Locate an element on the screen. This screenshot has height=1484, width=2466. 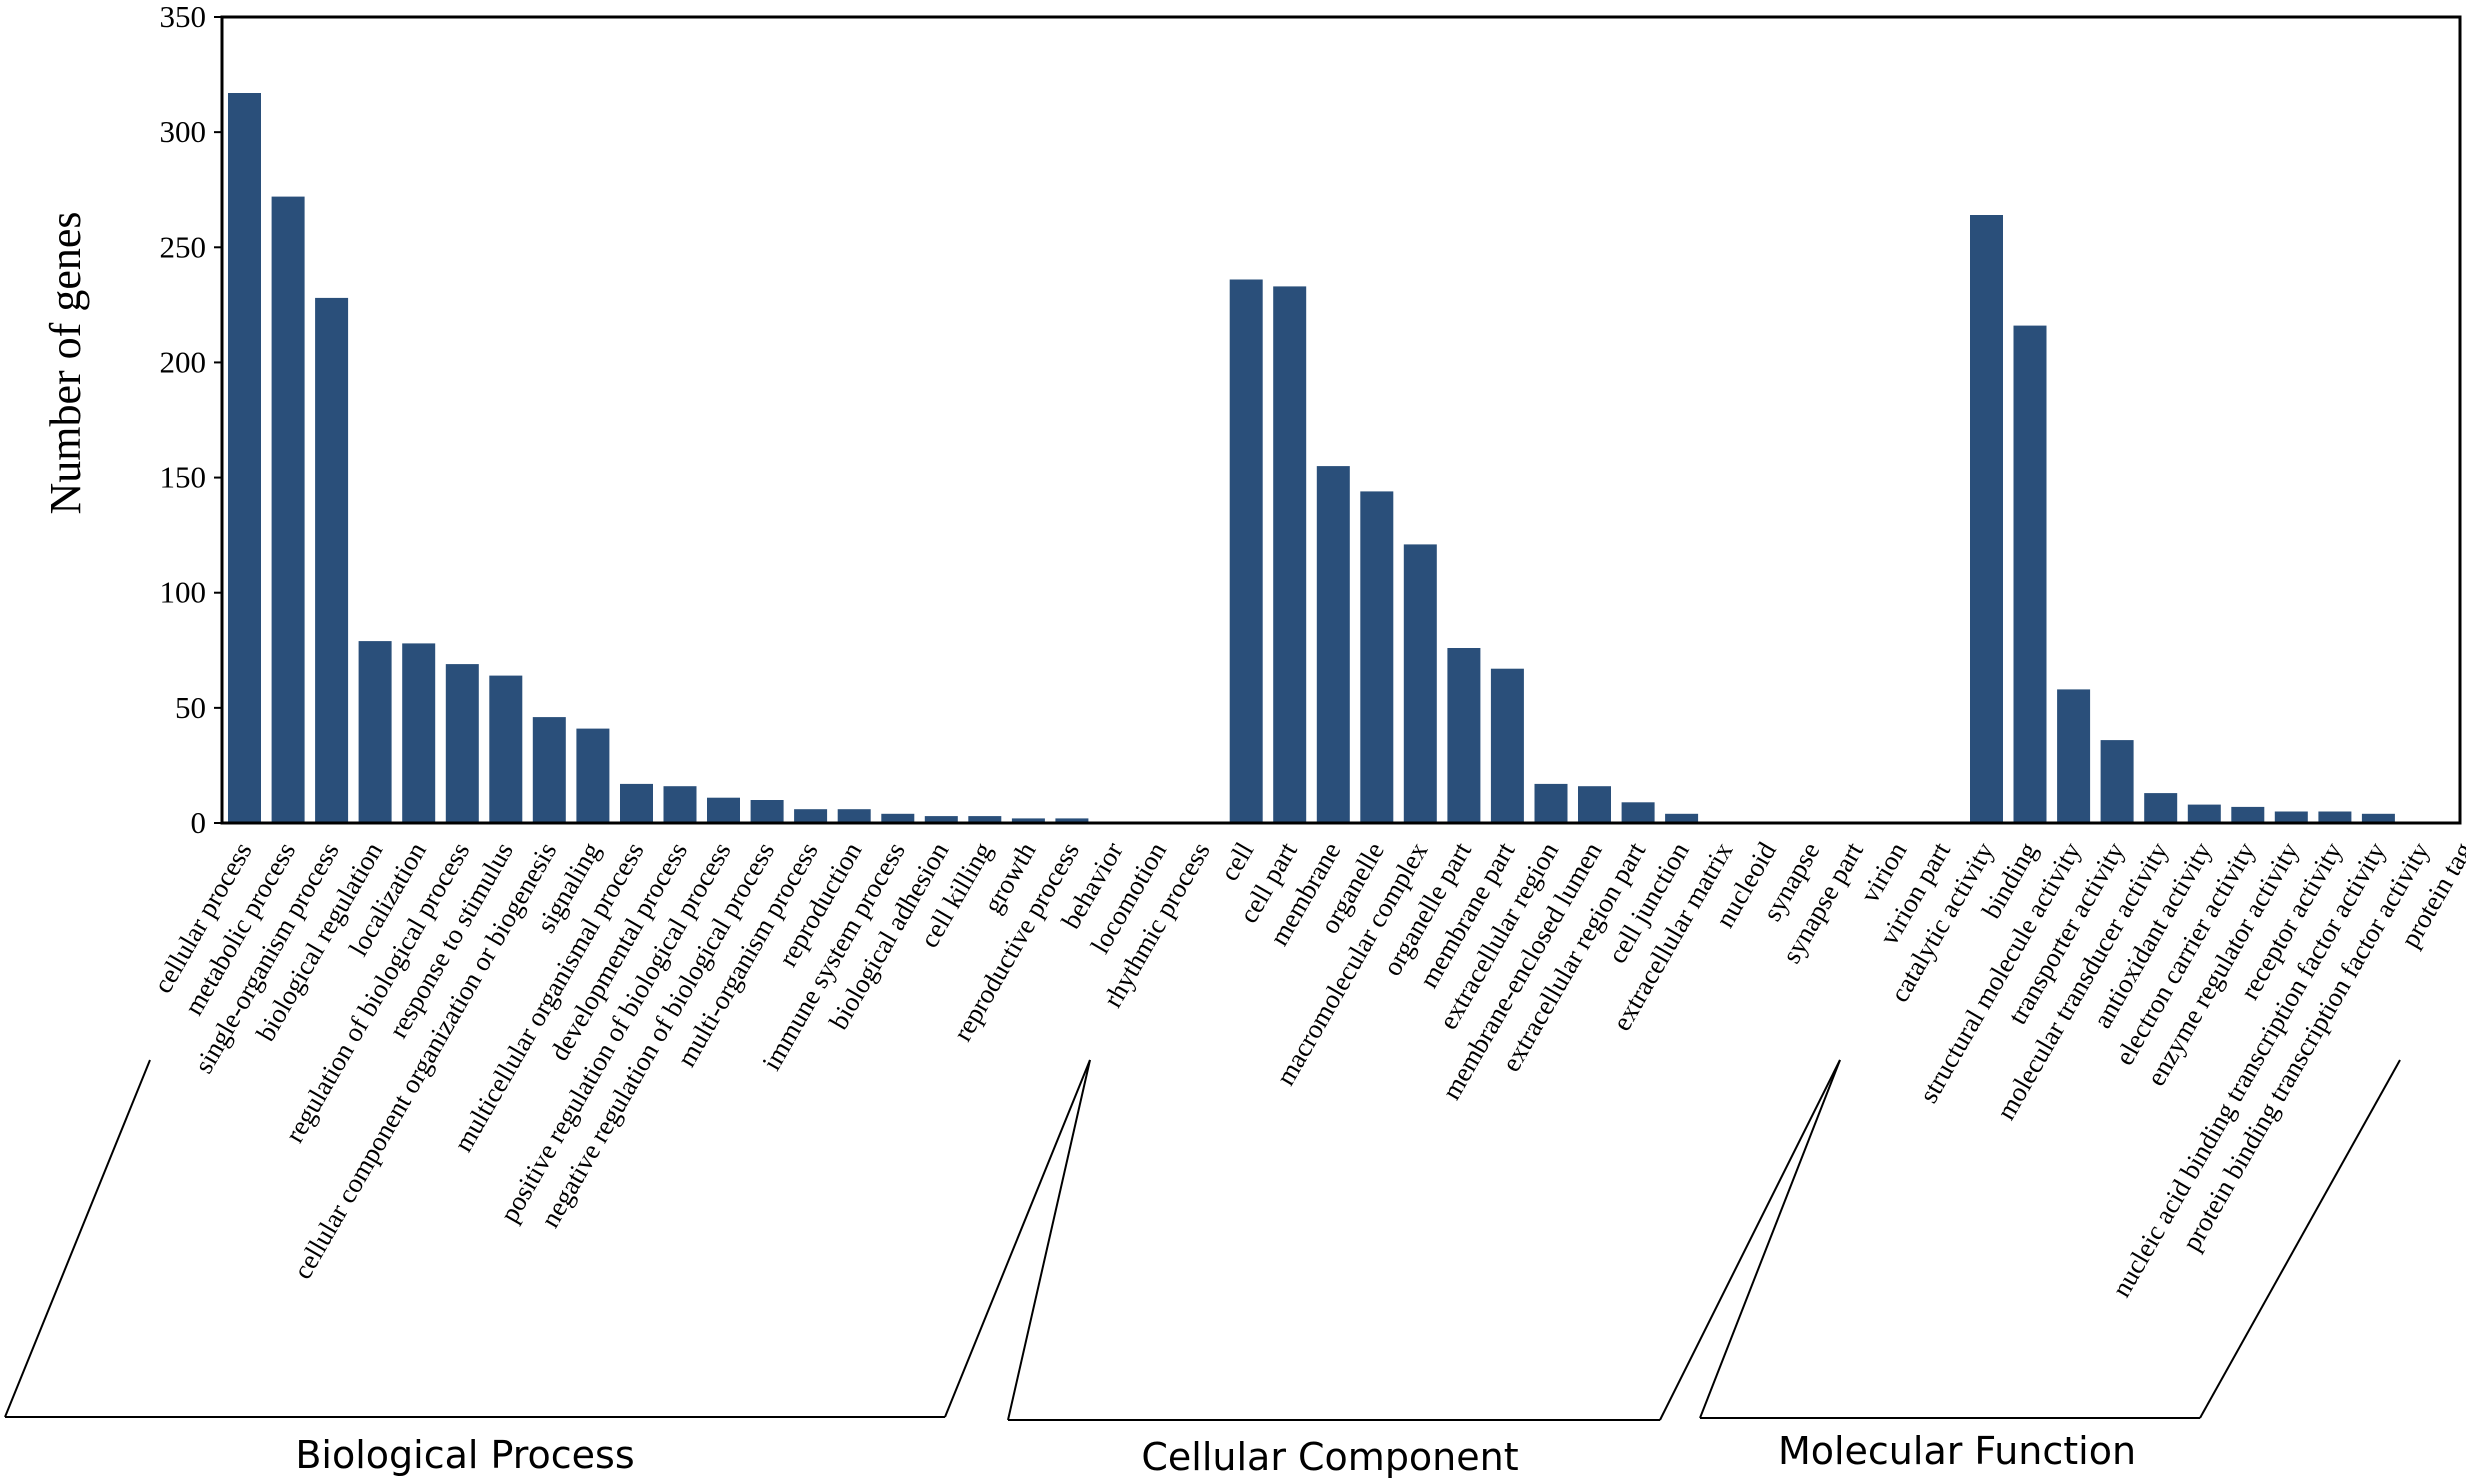
y-tick-label: 300 is located at coordinates (183, 131).